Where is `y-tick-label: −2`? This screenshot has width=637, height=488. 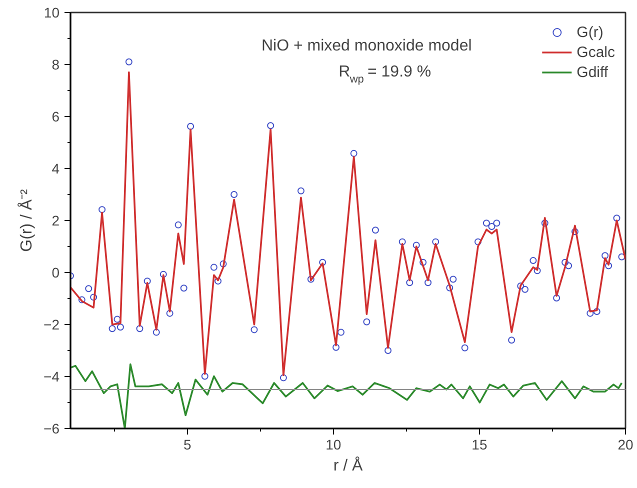
y-tick-label: −2 is located at coordinates (52, 324).